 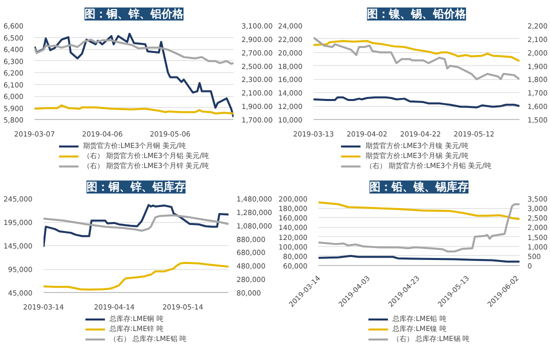 What do you see at coordinates (417, 14) in the screenshot?
I see `chart-title: 图：镍、锡、铅价格` at bounding box center [417, 14].